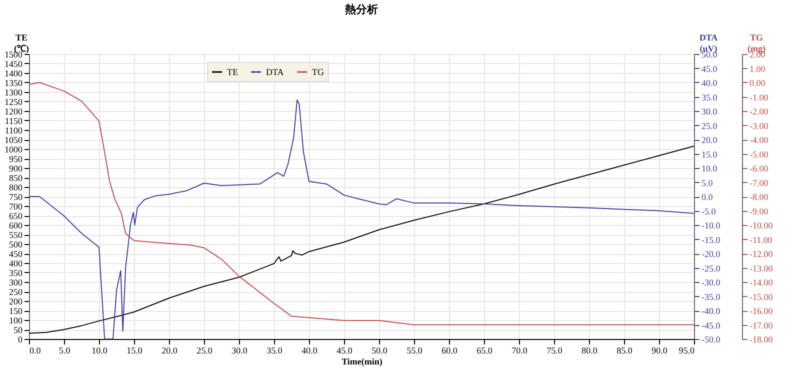 This screenshot has width=800, height=374. Describe the element at coordinates (170, 351) in the screenshot. I see `x-tick-label: 20.0` at that location.